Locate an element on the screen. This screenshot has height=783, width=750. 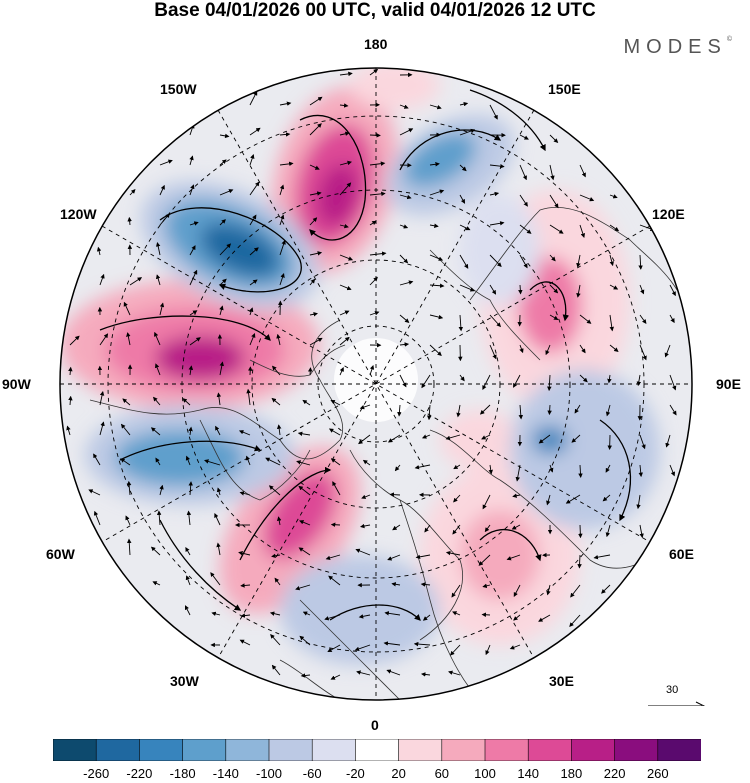
brand-logo: MODES© is located at coordinates (677, 47).